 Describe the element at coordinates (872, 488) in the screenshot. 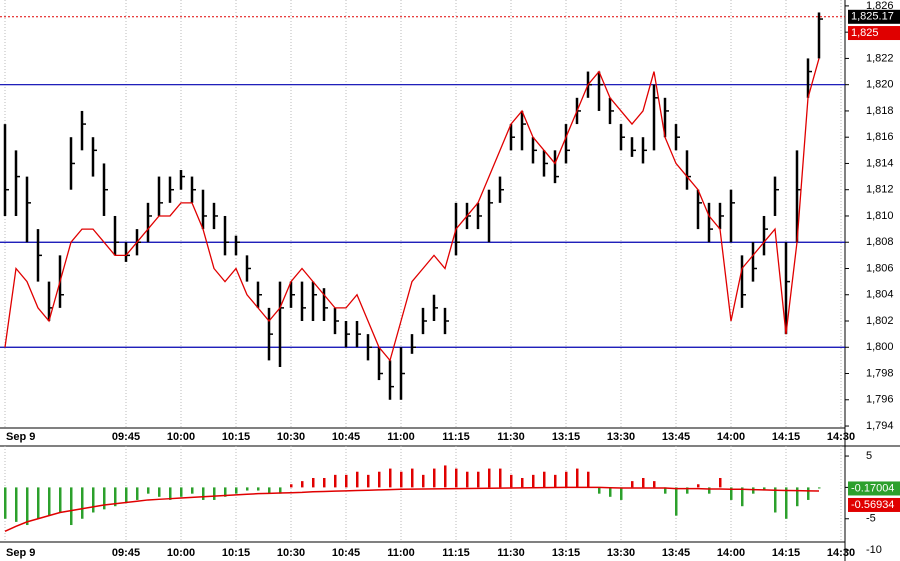

I see `price-box-label: -0.17004` at that location.